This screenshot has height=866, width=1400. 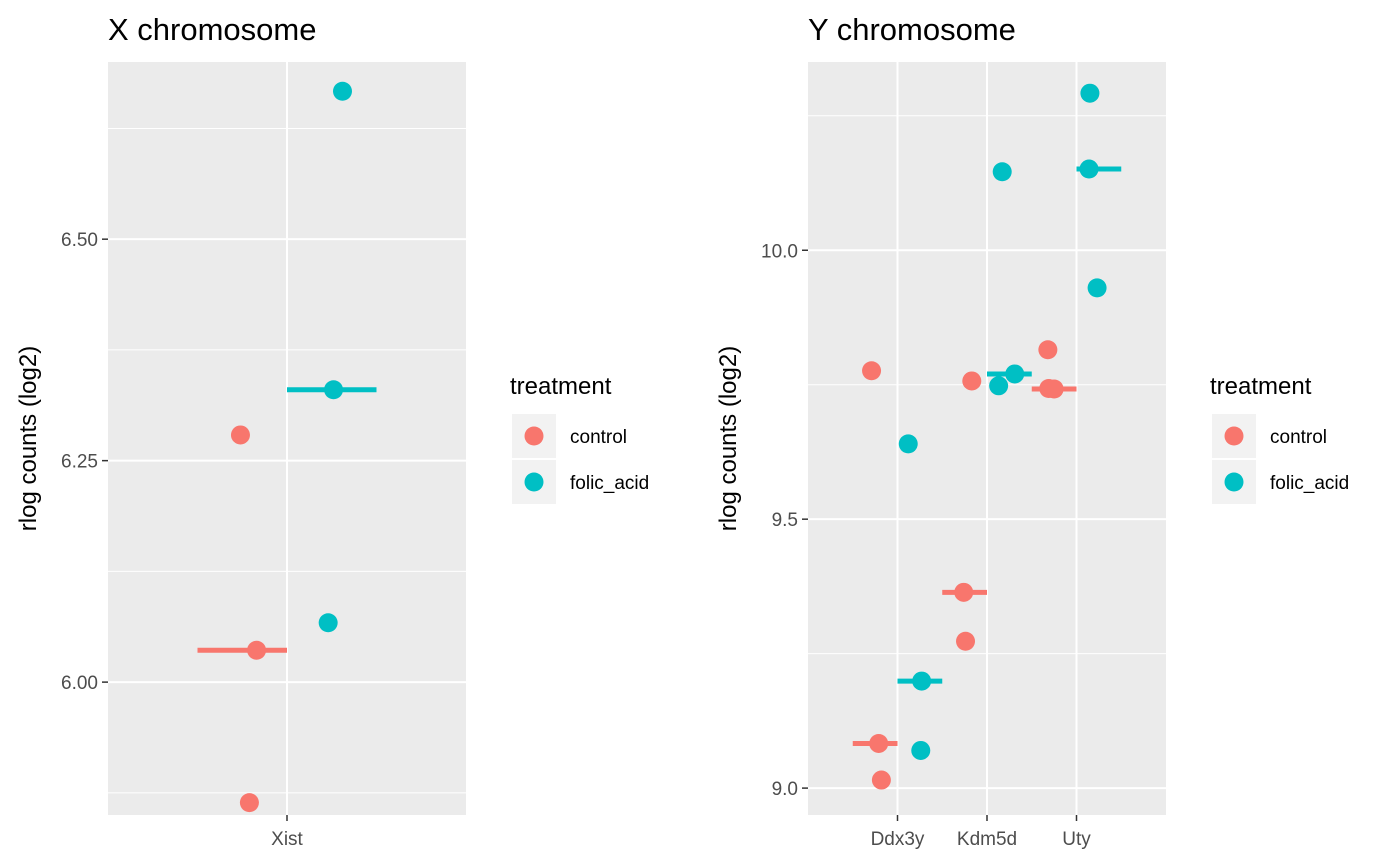 I want to click on x-tick-label: Uty, so click(x=1076, y=839).